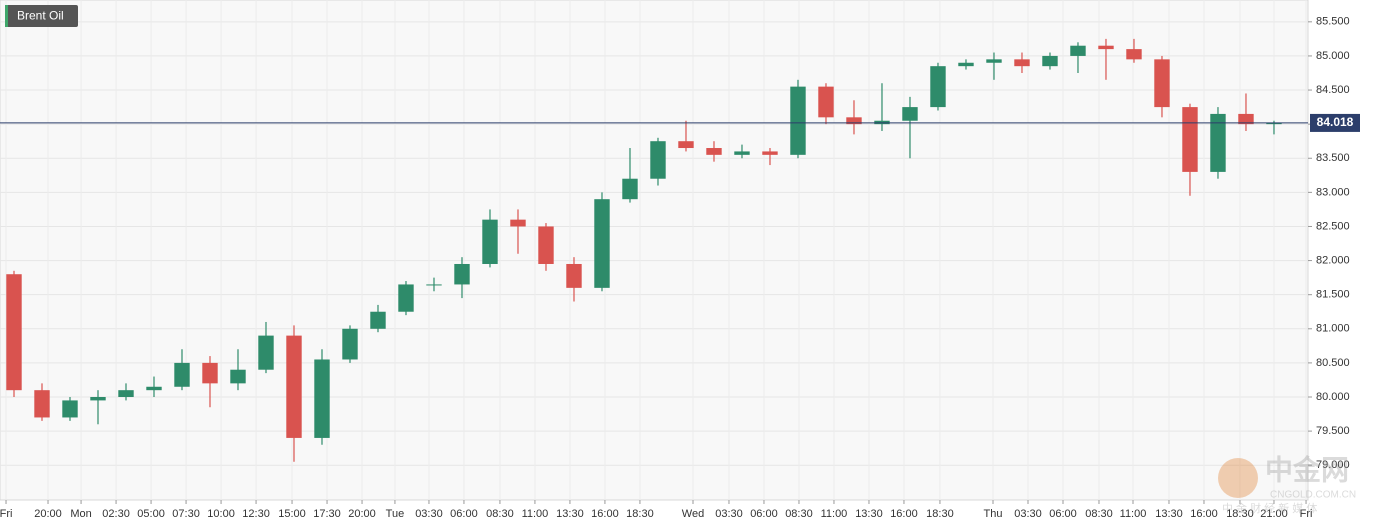 This screenshot has height=532, width=1374. Describe the element at coordinates (1333, 397) in the screenshot. I see `y-tick-label: 80.000` at that location.